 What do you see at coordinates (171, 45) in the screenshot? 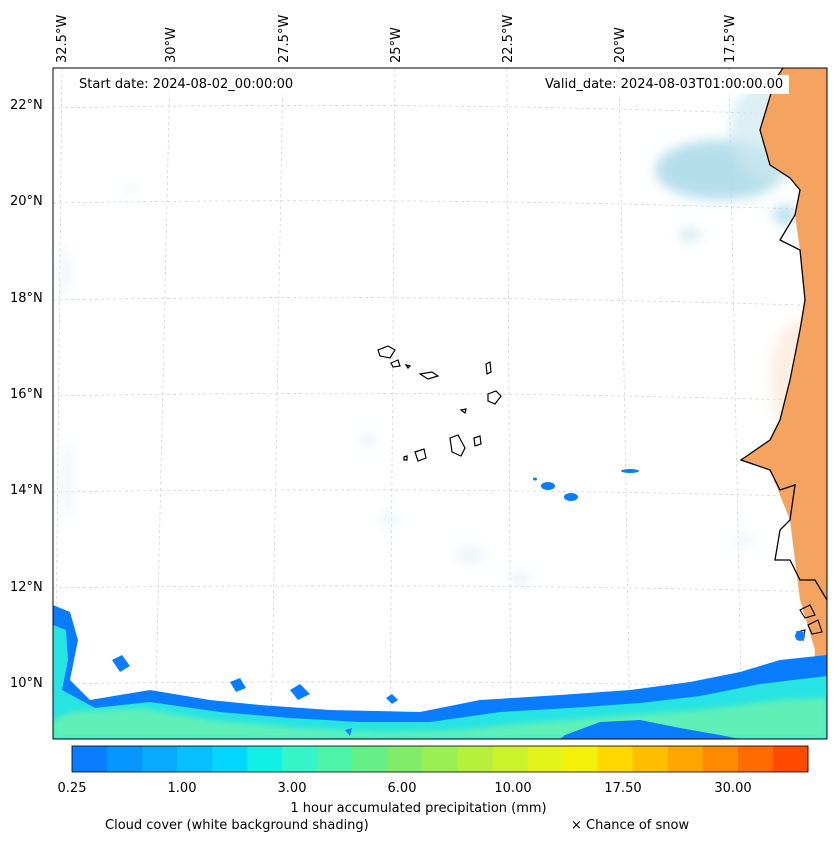
I see `lon-label-30w: 30°W` at bounding box center [171, 45].